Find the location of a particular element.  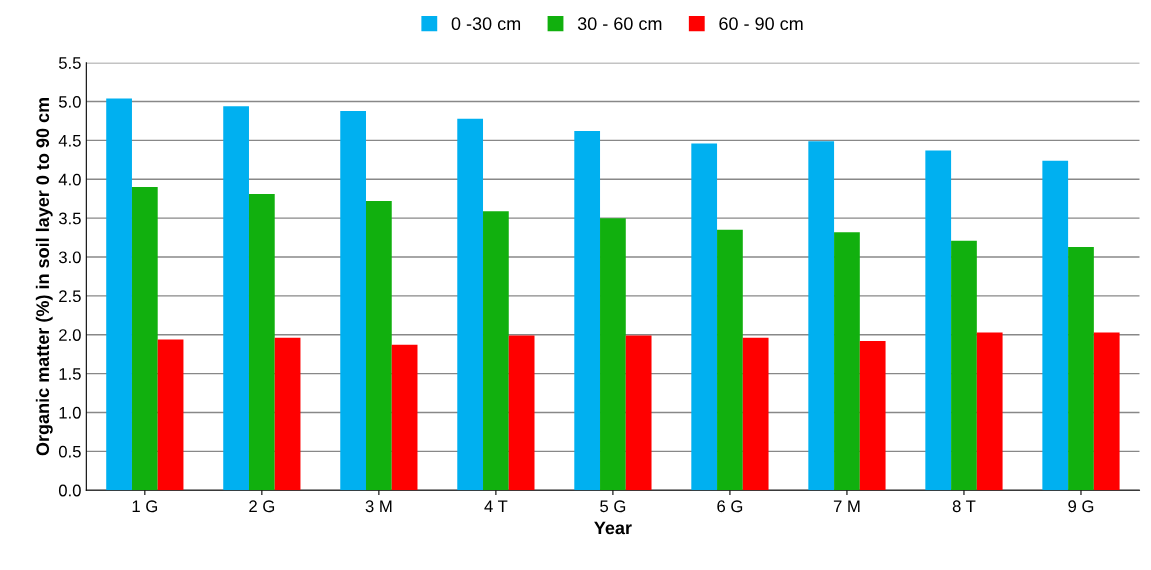

y-tick-label: 1.0 is located at coordinates (70, 412).